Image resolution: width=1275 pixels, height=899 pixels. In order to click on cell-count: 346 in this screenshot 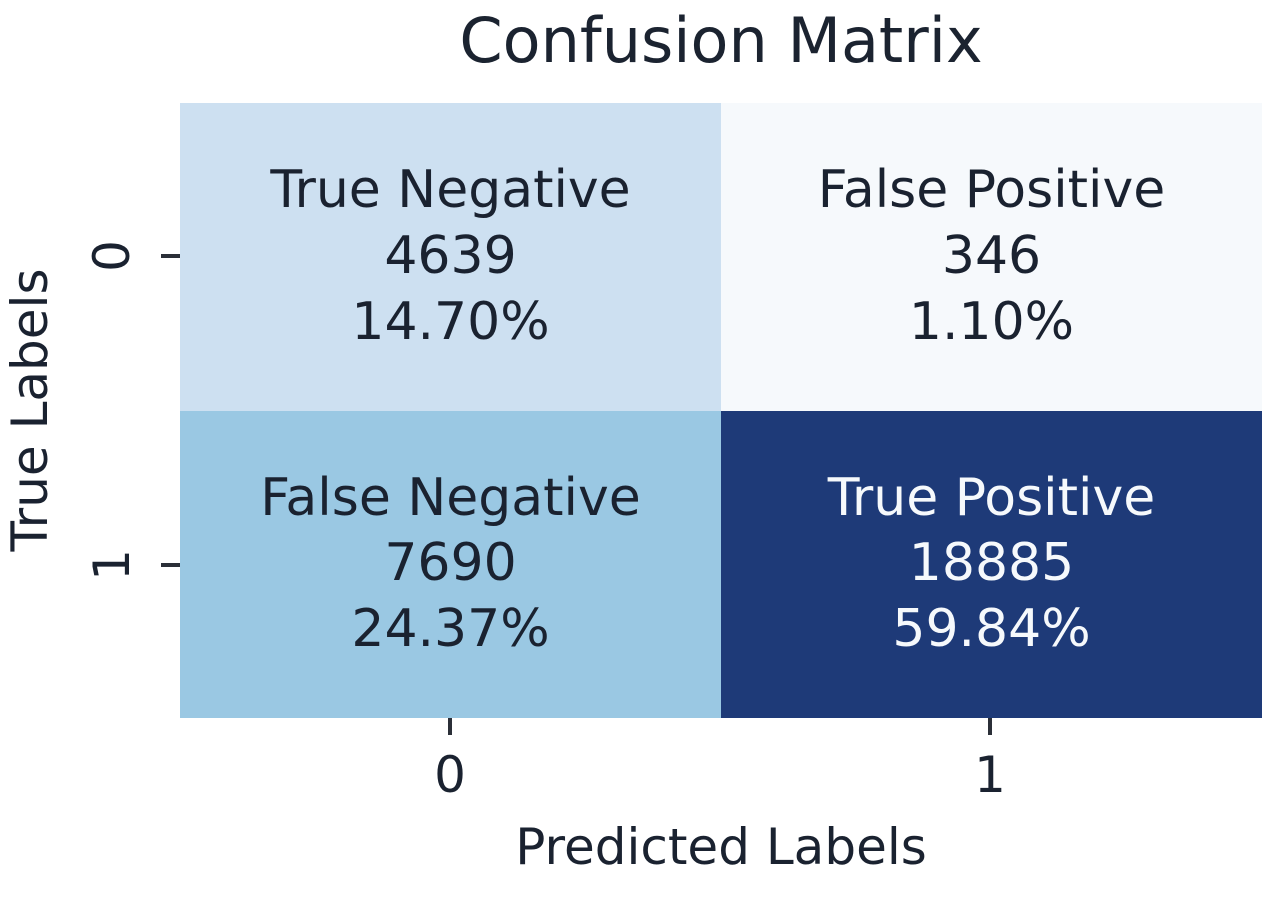, I will do `click(991, 255)`.